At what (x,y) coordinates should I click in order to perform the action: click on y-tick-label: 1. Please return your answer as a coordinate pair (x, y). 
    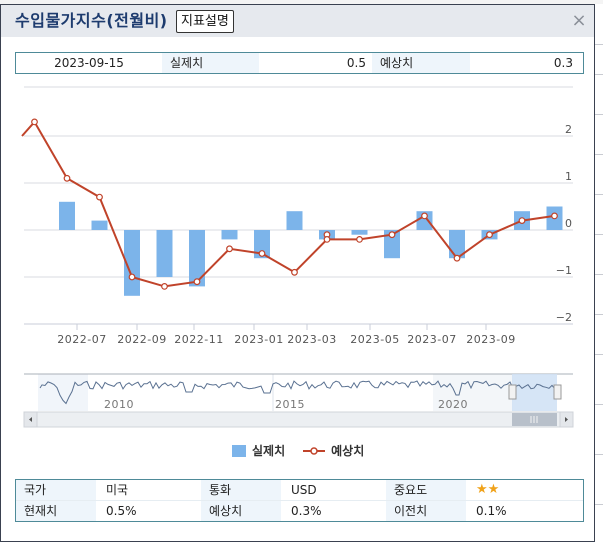
    Looking at the image, I should click on (568, 176).